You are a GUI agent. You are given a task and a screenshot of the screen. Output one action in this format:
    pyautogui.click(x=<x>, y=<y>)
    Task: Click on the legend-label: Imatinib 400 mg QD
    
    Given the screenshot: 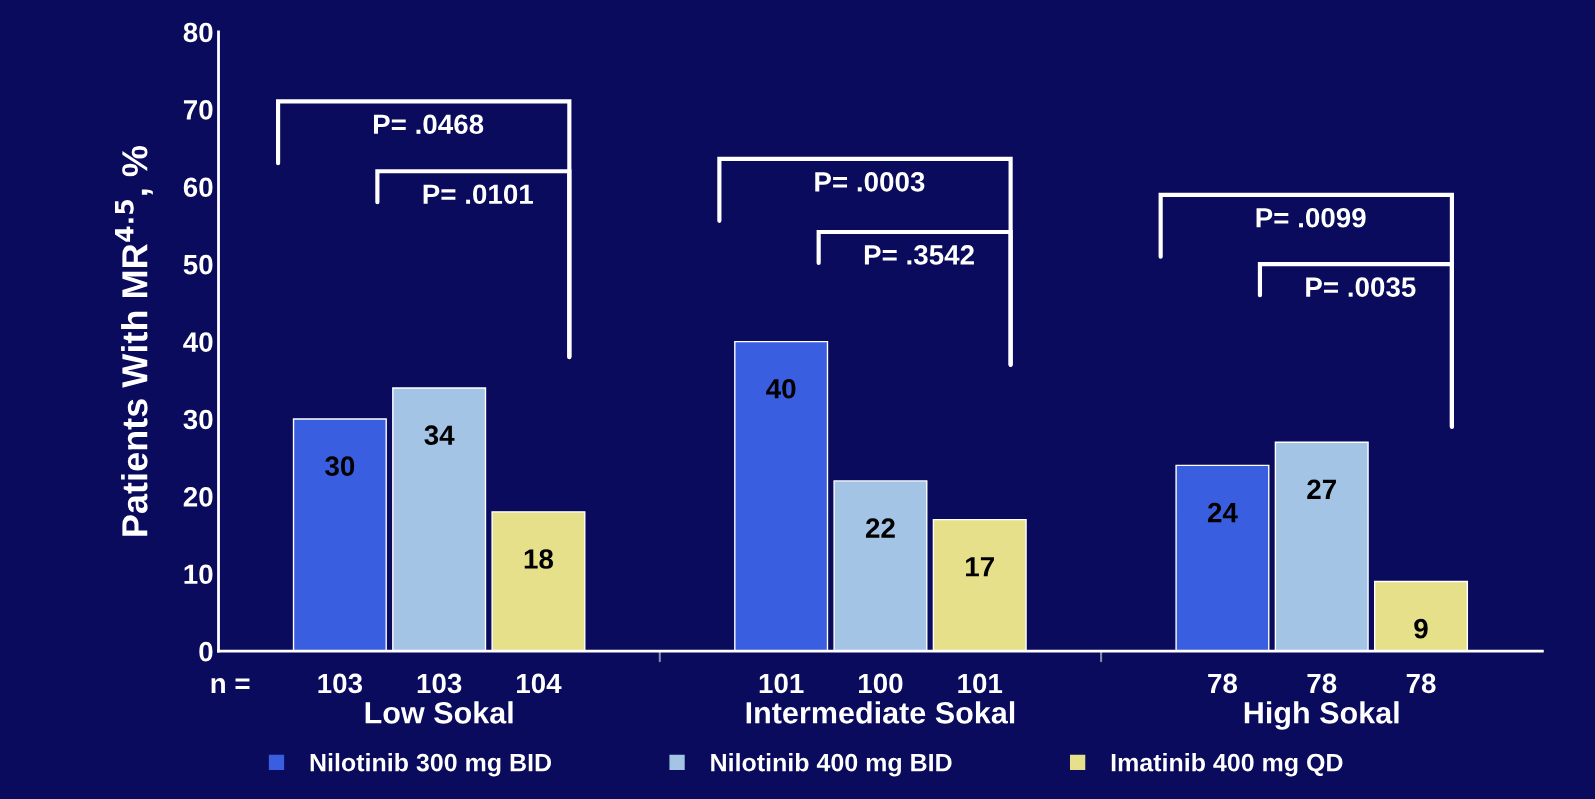 What is the action you would take?
    pyautogui.click(x=1227, y=765)
    